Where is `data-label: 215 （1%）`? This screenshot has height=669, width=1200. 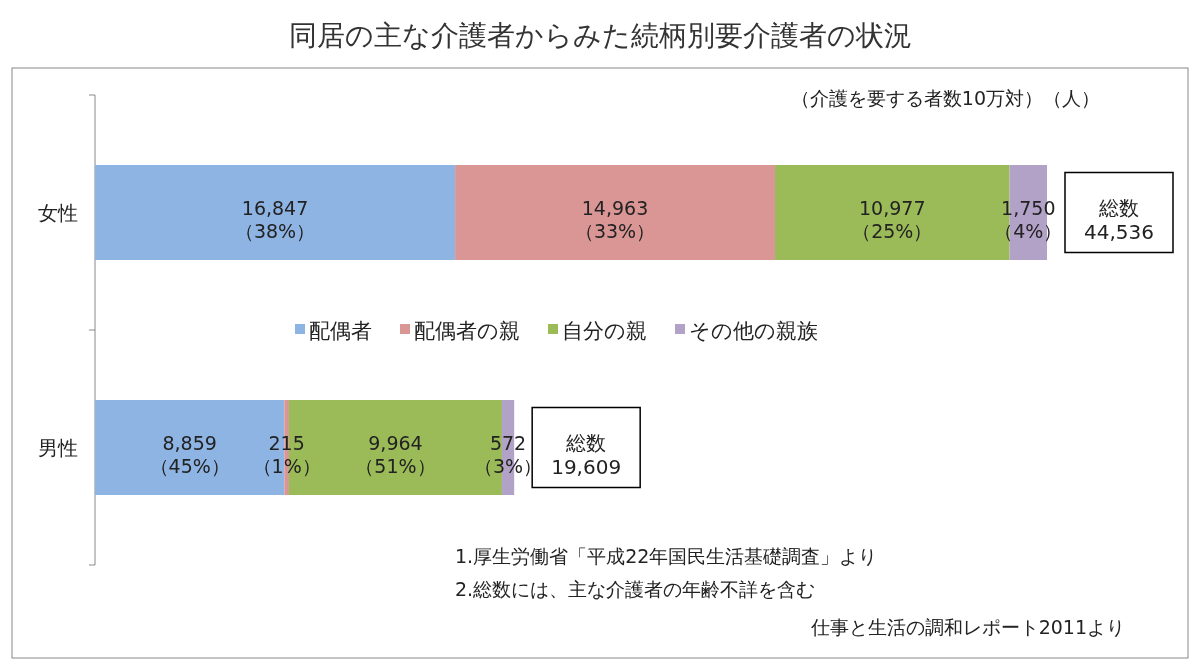
data-label: 215 （1%） is located at coordinates (286, 454).